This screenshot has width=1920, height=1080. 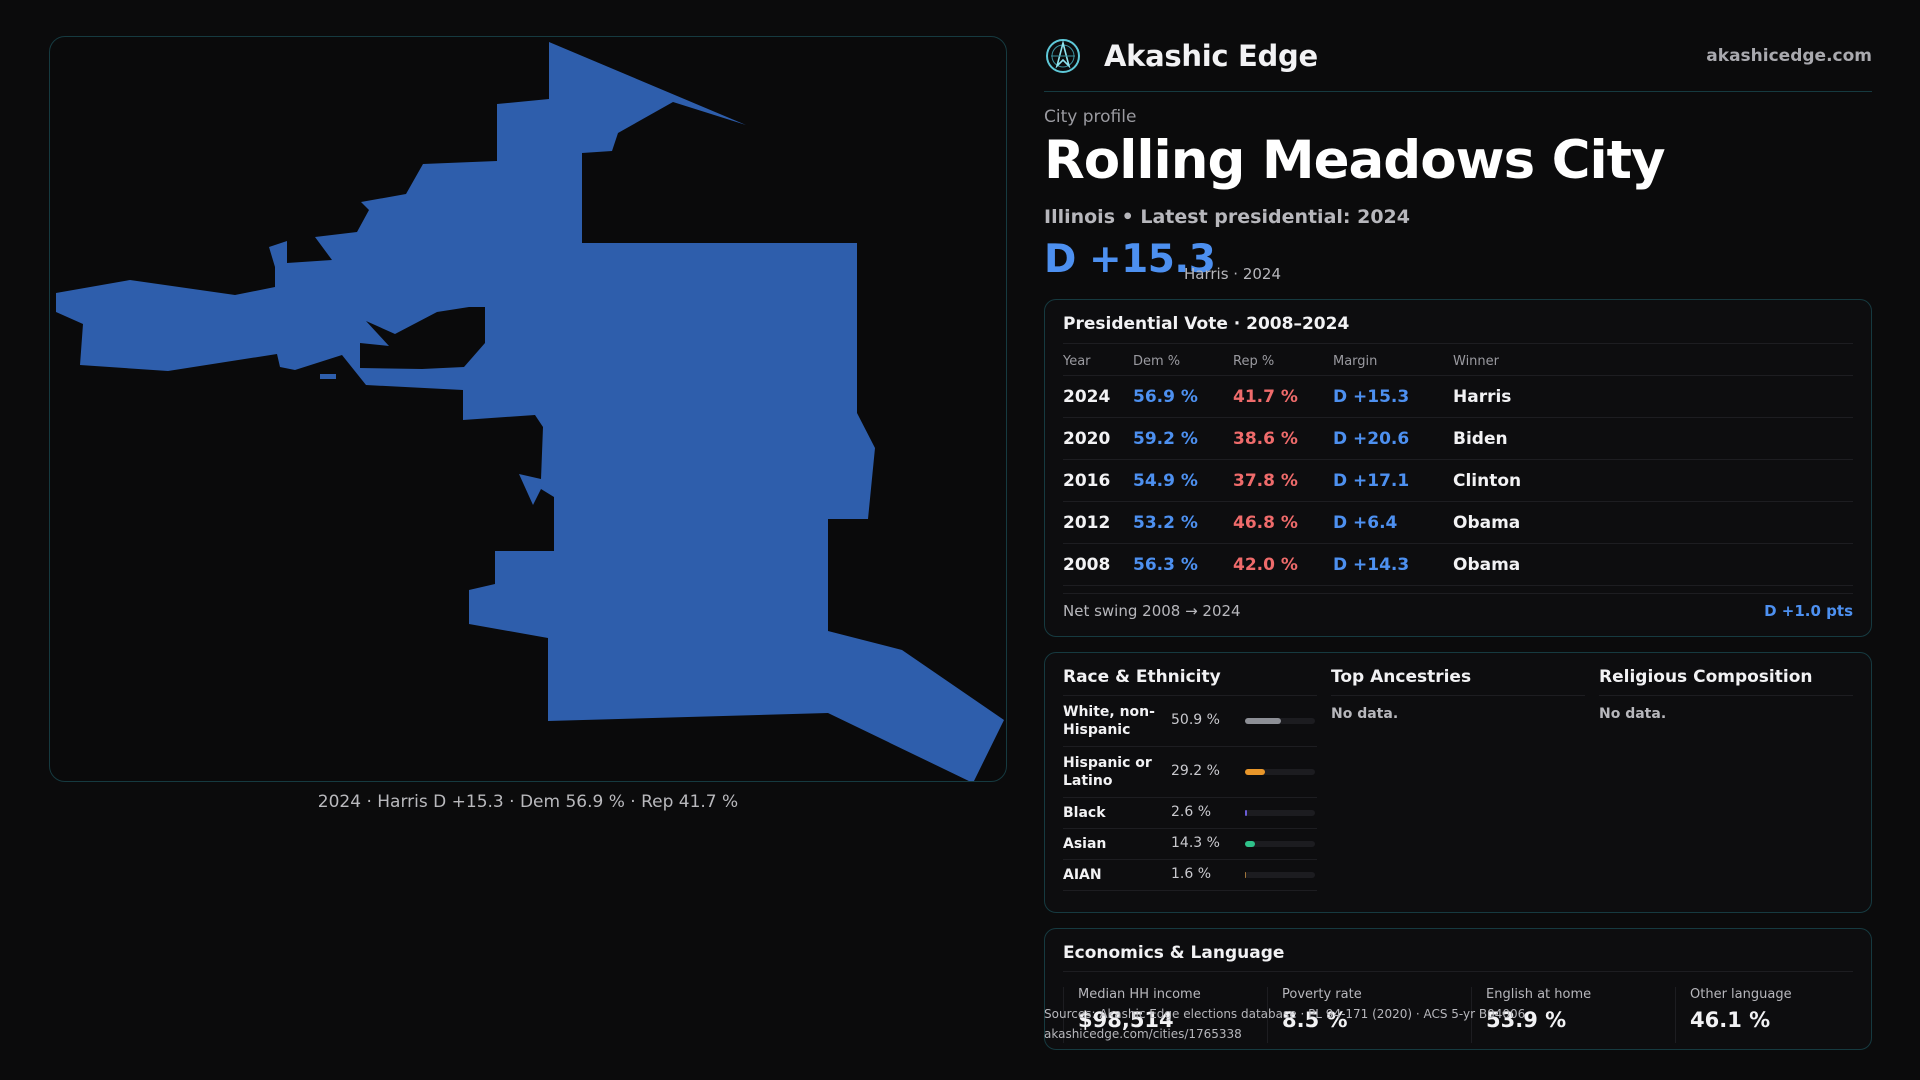 What do you see at coordinates (1126, 1020) in the screenshot?
I see `stat-value: $98,514` at bounding box center [1126, 1020].